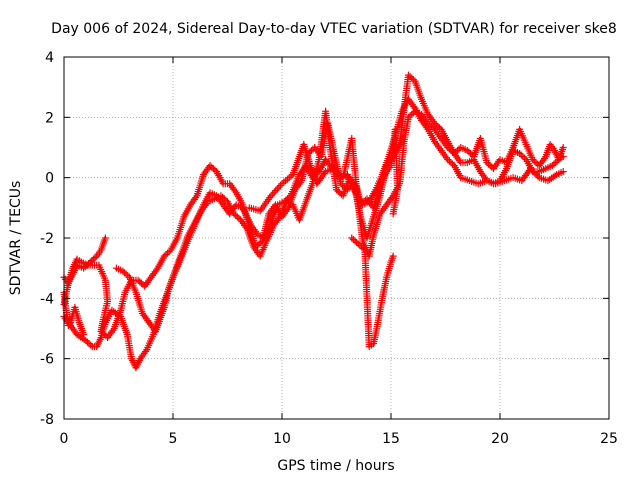 This screenshot has width=640, height=480. Describe the element at coordinates (500, 439) in the screenshot. I see `x-tick-label: 20` at that location.